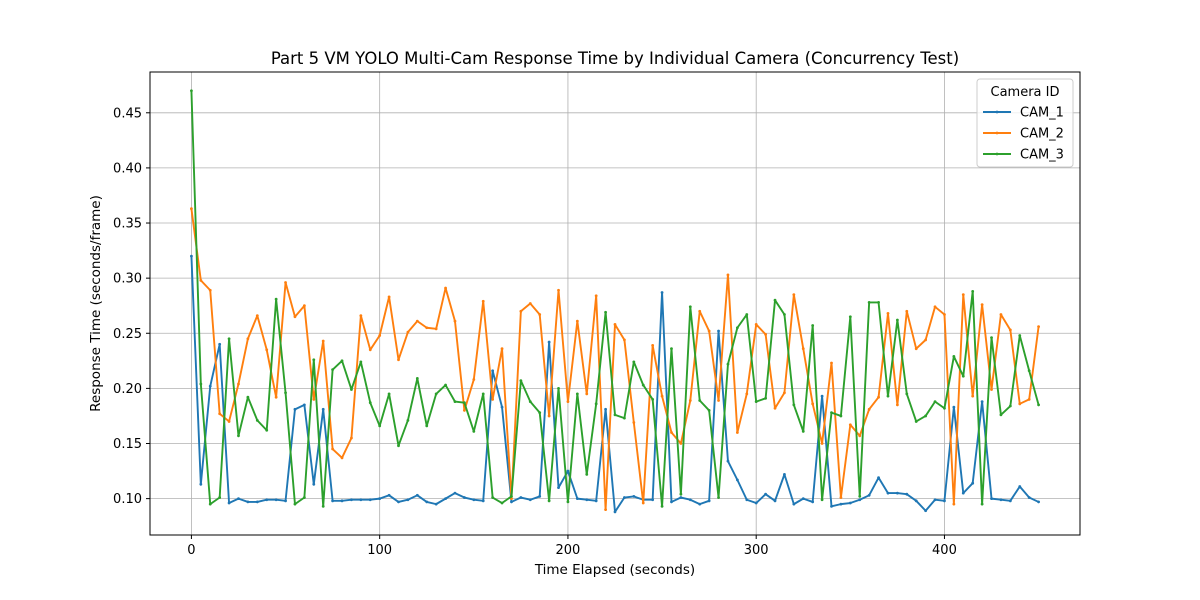 The width and height of the screenshot is (1200, 600). Describe the element at coordinates (1025, 123) in the screenshot. I see `legend-box` at that location.